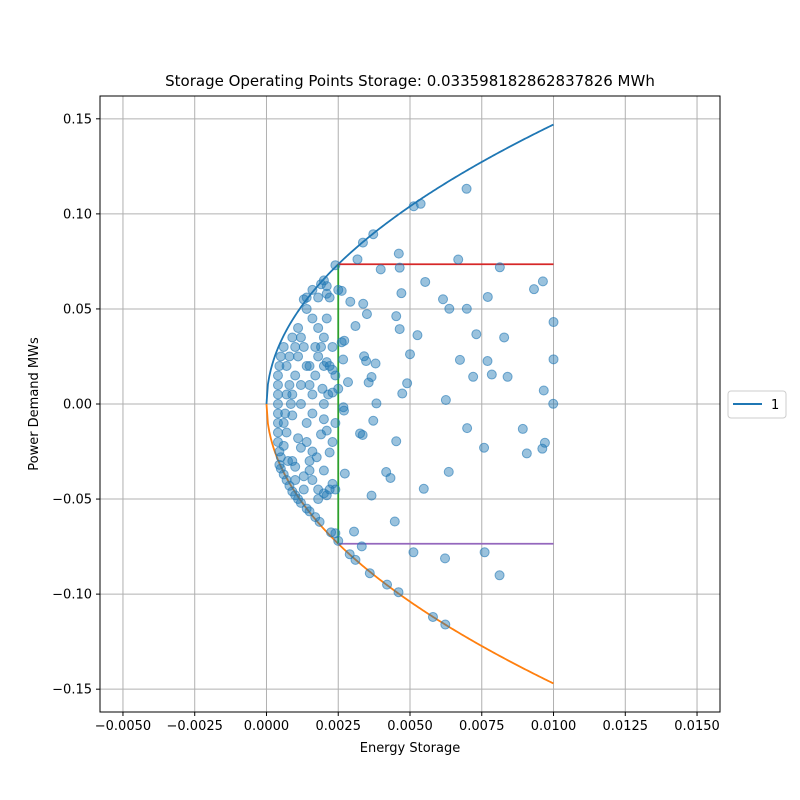 Image resolution: width=800 pixels, height=800 pixels. Describe the element at coordinates (697, 726) in the screenshot. I see `x-tick-label: 0.0150` at that location.